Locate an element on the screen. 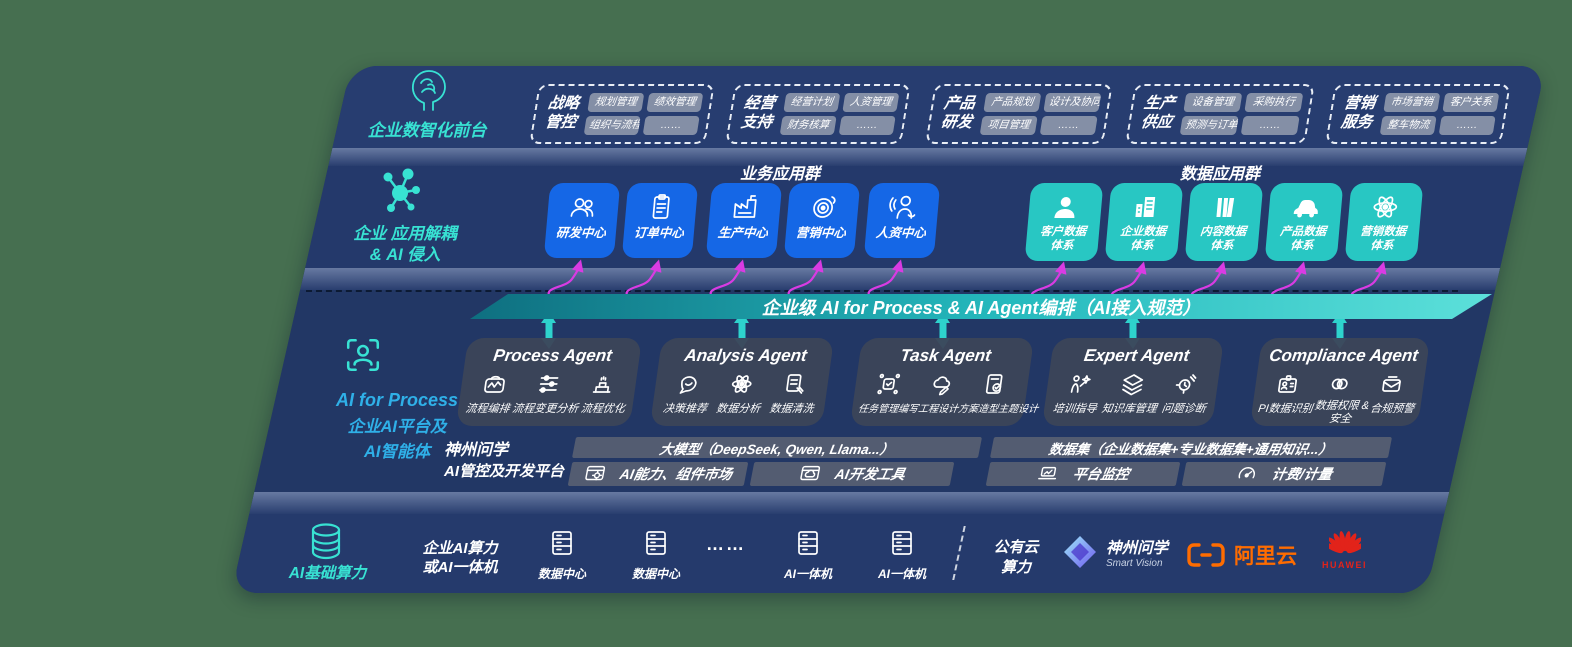 This screenshot has width=1572, height=647. dataset-bar: 数据集（企业数据集+专业数据集+通用知识...） is located at coordinates (1191, 447).